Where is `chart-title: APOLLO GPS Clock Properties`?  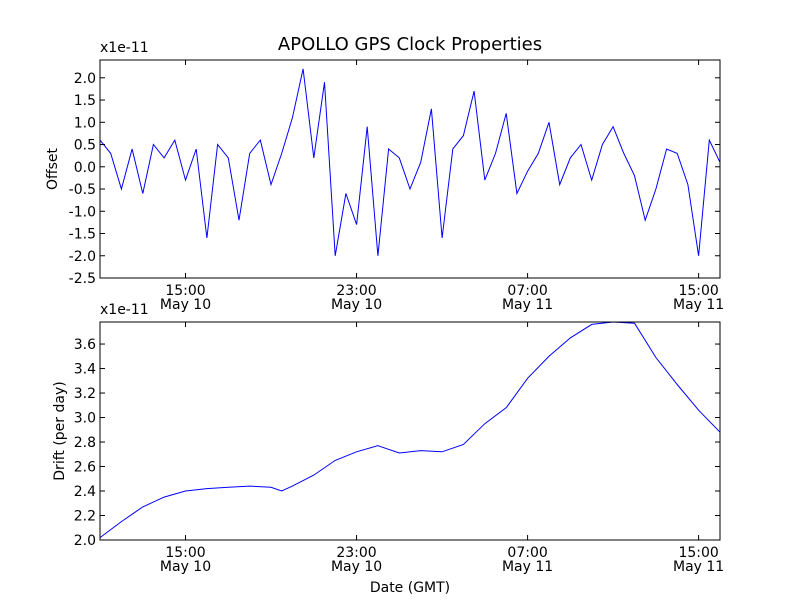 chart-title: APOLLO GPS Clock Properties is located at coordinates (410, 44).